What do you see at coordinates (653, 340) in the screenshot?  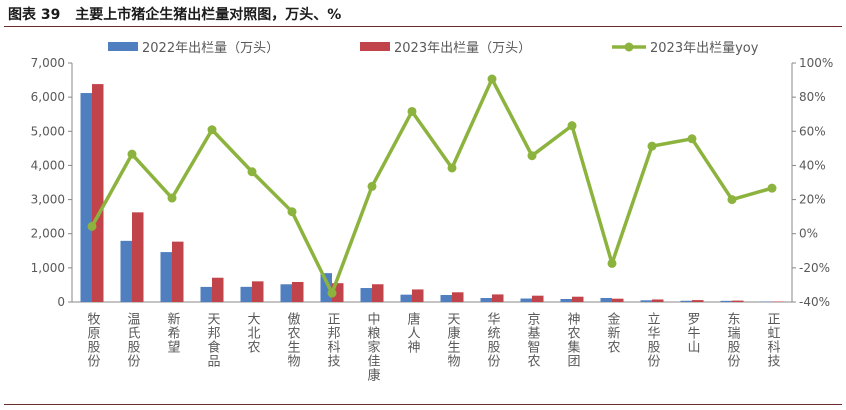 I see `category-label: 立华股份` at bounding box center [653, 340].